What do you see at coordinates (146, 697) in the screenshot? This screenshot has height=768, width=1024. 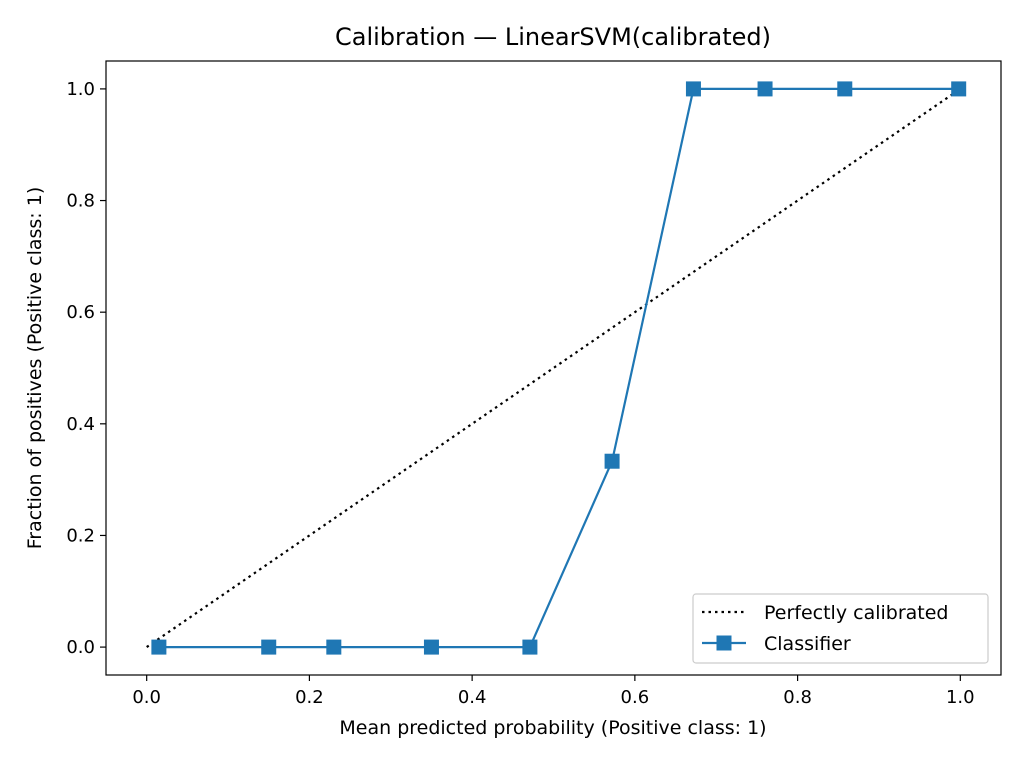 I see `x-tick-label: 0.0` at bounding box center [146, 697].